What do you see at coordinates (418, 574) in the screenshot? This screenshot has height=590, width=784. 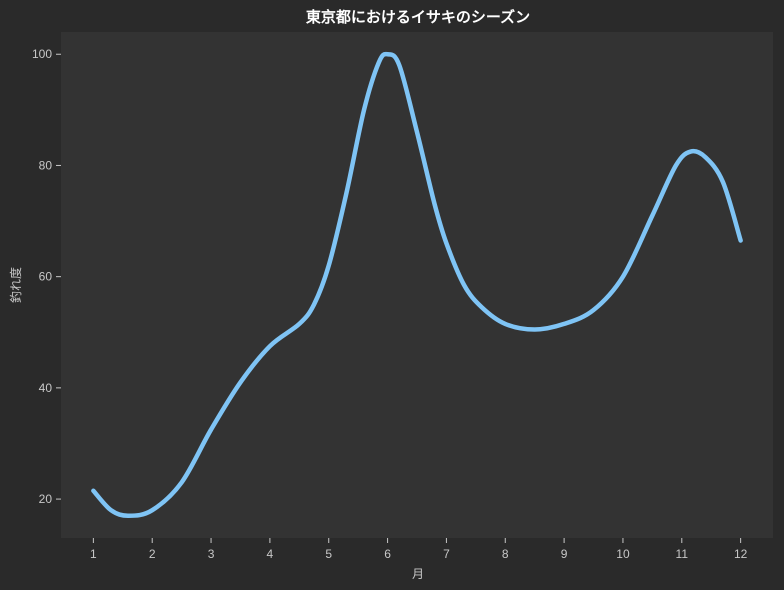 I see `x-axis-label: 月` at bounding box center [418, 574].